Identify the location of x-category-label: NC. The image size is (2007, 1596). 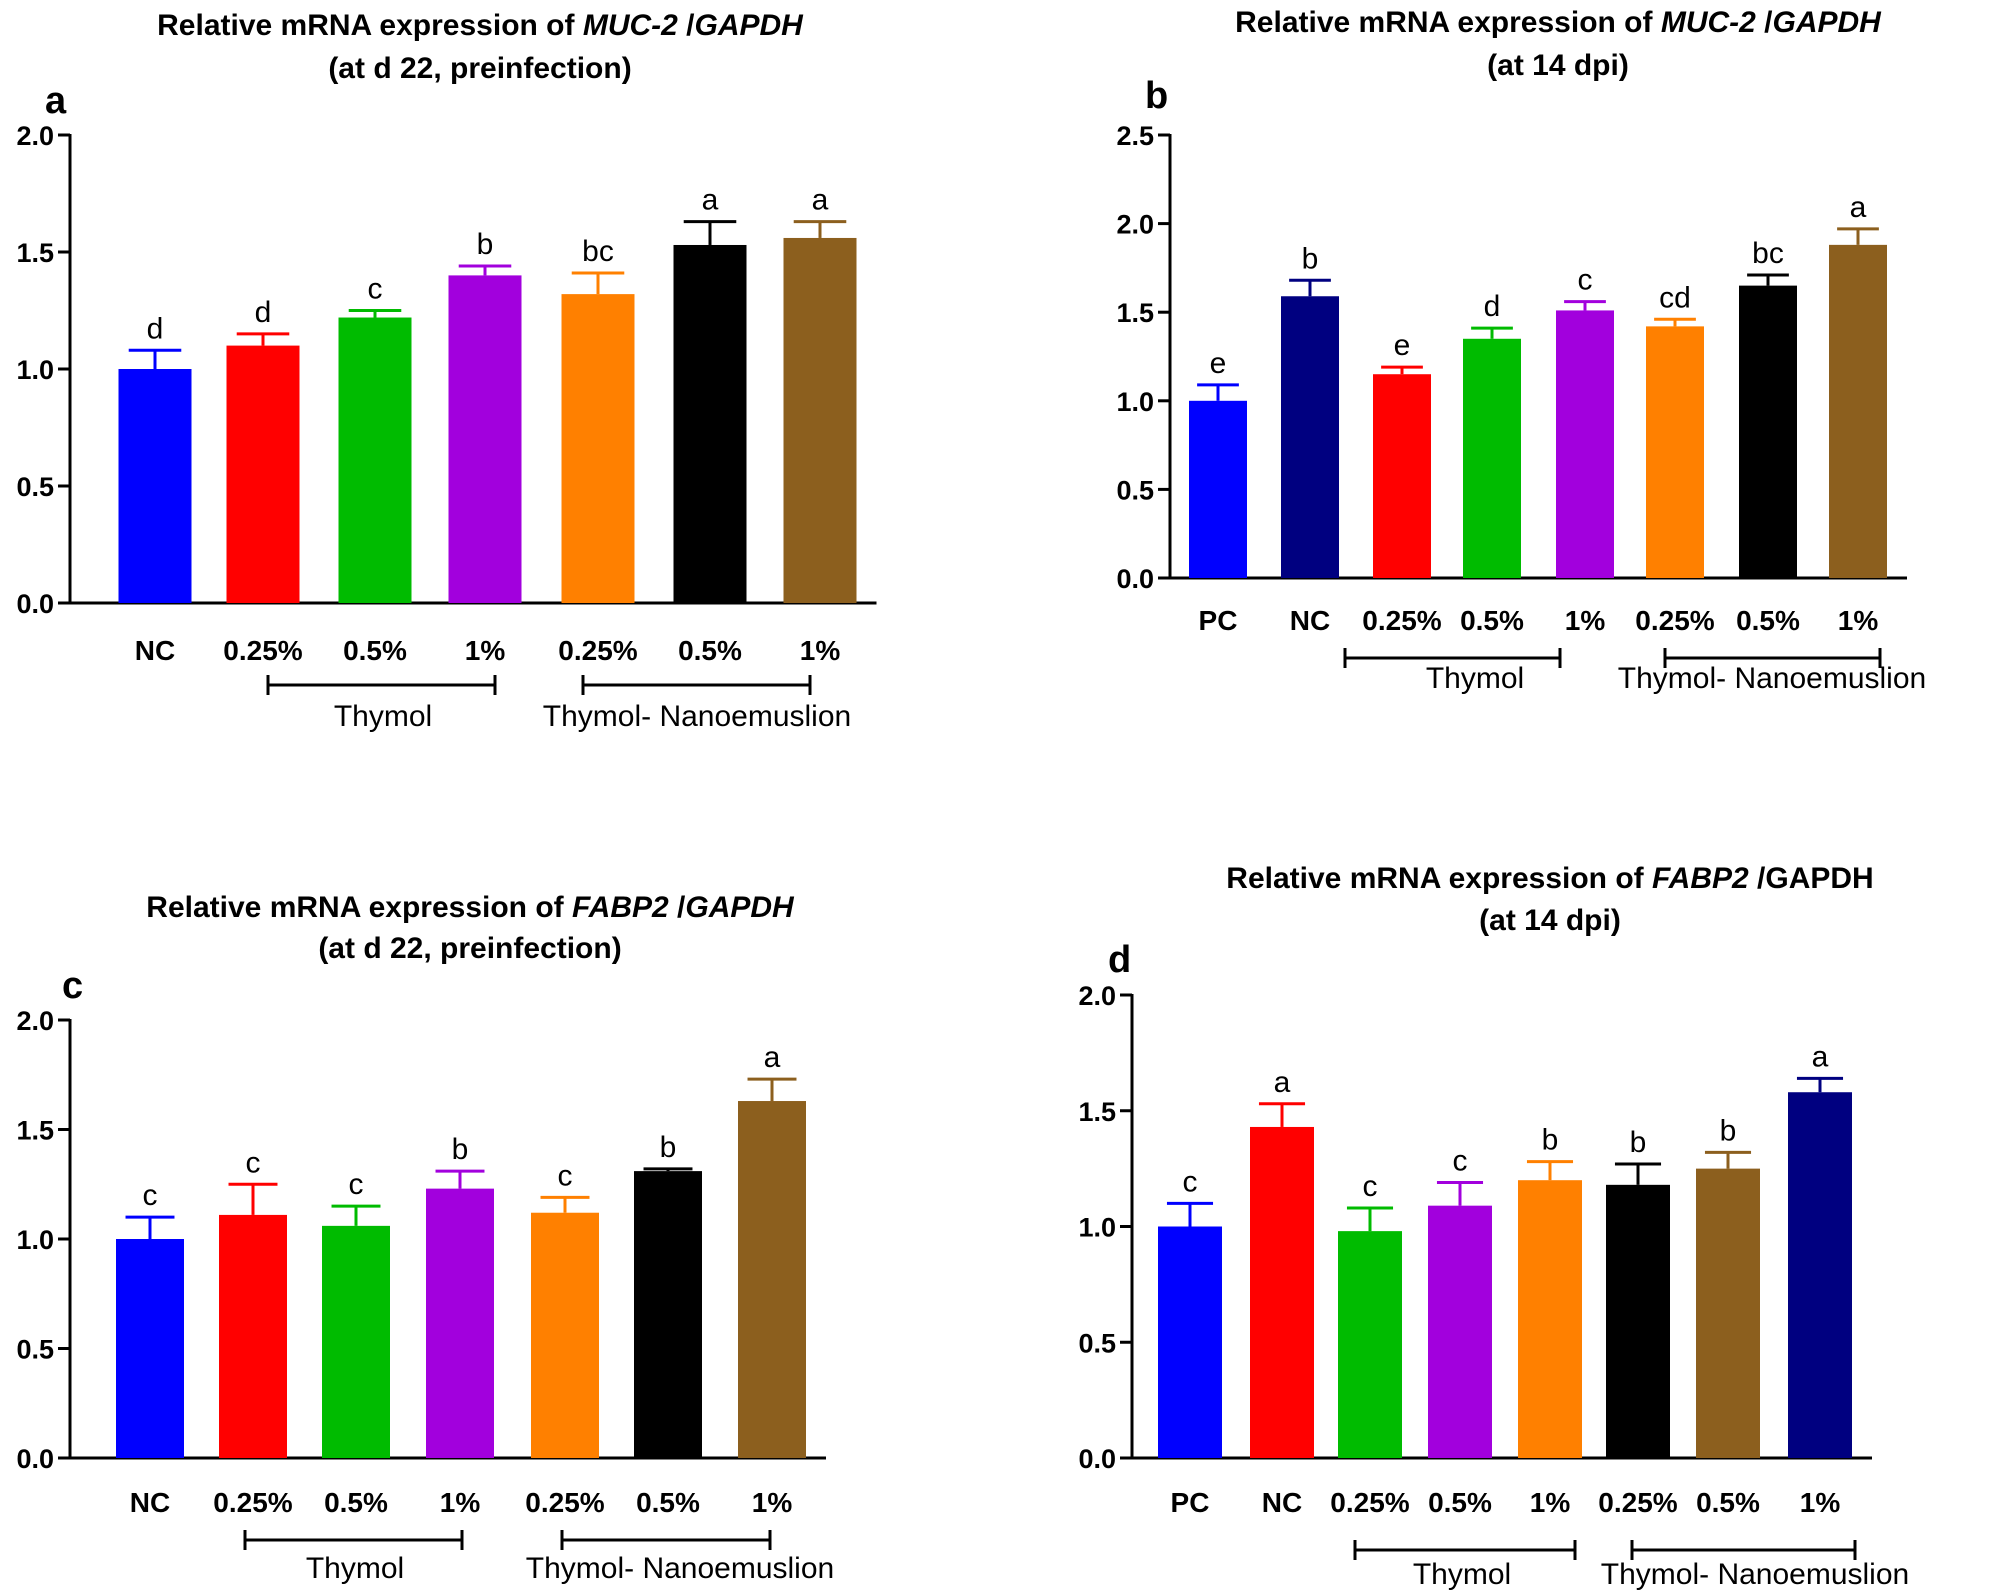
(1310, 620).